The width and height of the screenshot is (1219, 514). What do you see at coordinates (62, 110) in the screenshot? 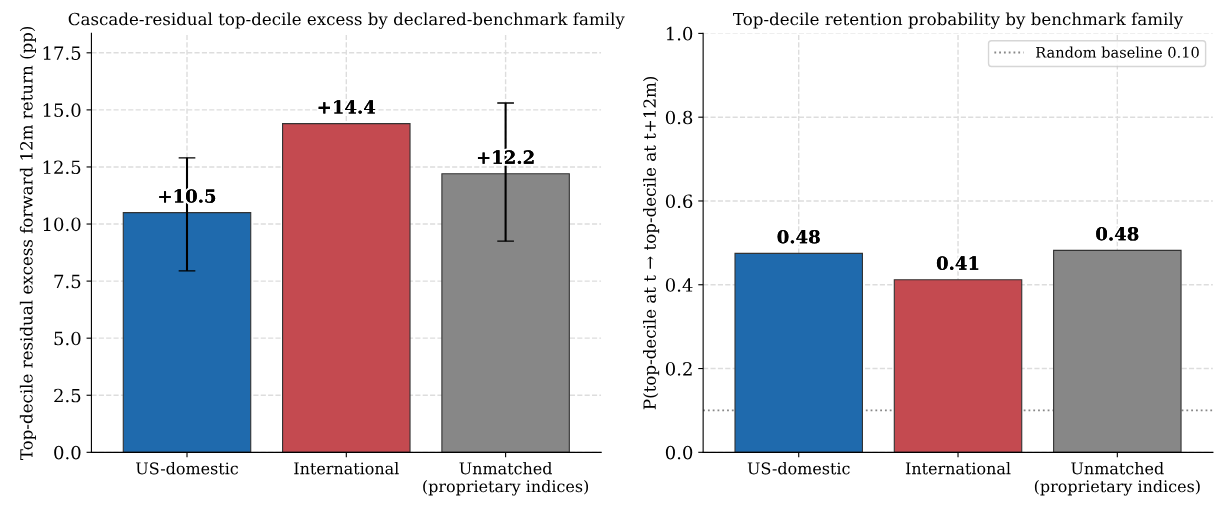
I see `y-tick-label: 15.0` at bounding box center [62, 110].